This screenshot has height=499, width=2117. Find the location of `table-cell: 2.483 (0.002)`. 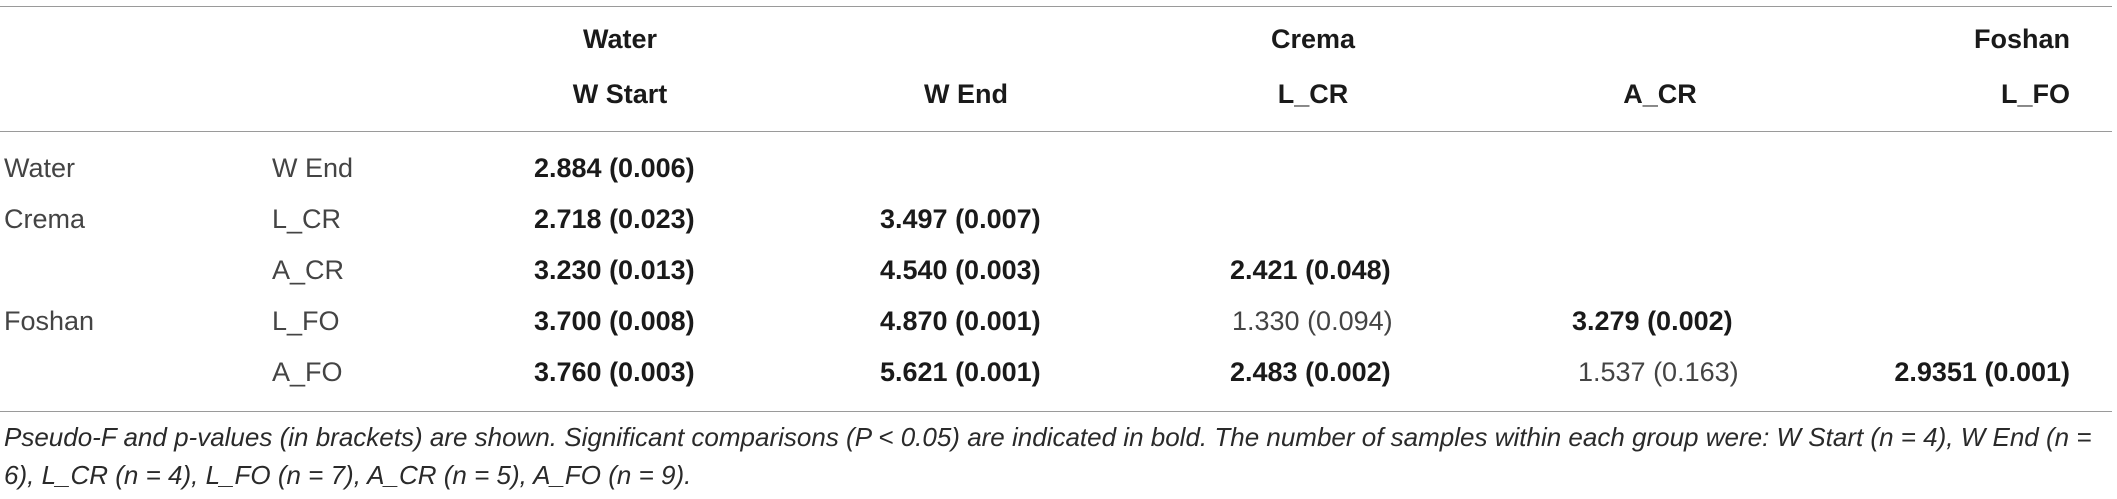

table-cell: 2.483 (0.002) is located at coordinates (1310, 372).